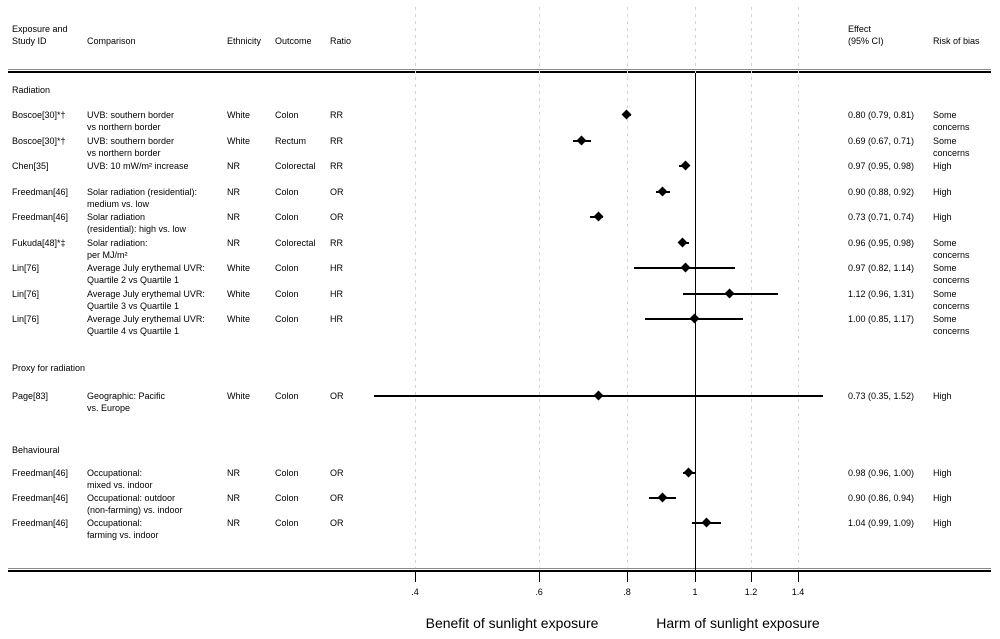 This screenshot has height=639, width=1000. I want to click on effect-ci-cell: 0.96 (0.95, 0.98), so click(881, 243).